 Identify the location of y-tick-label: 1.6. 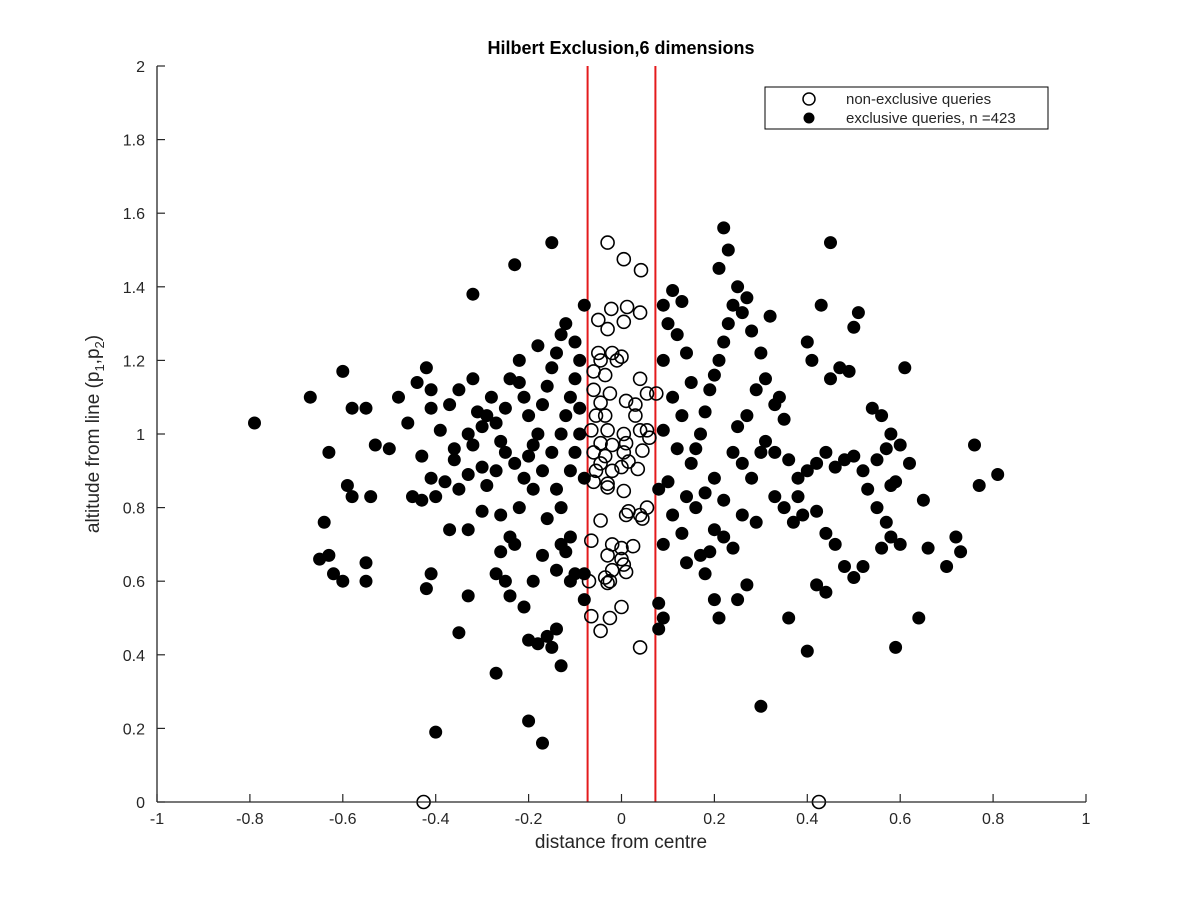
(134, 214).